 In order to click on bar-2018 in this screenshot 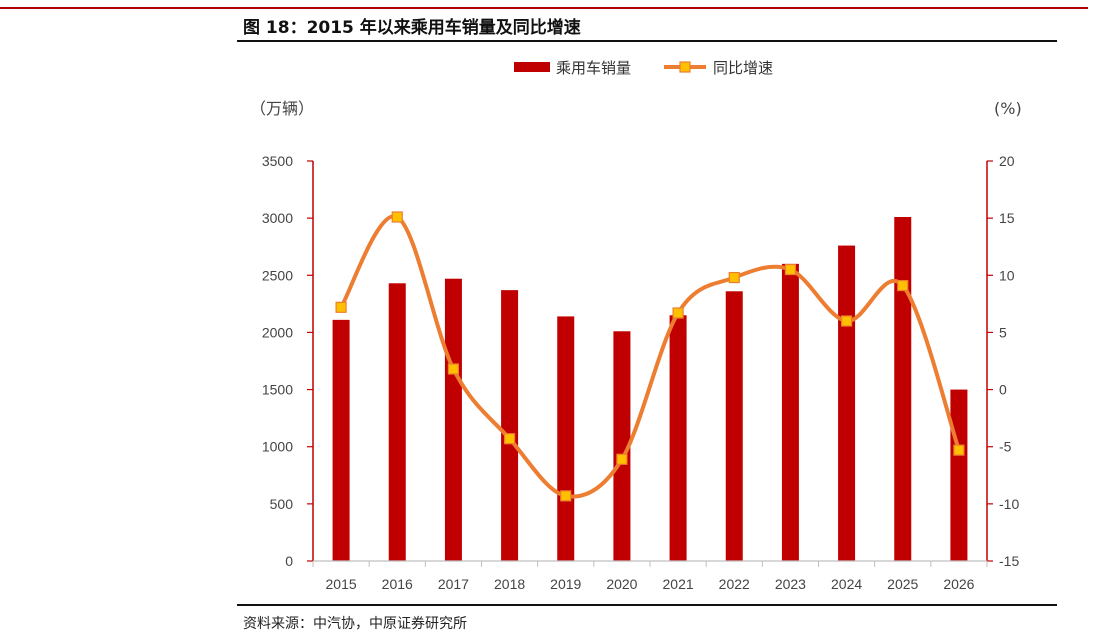, I will do `click(510, 425)`.